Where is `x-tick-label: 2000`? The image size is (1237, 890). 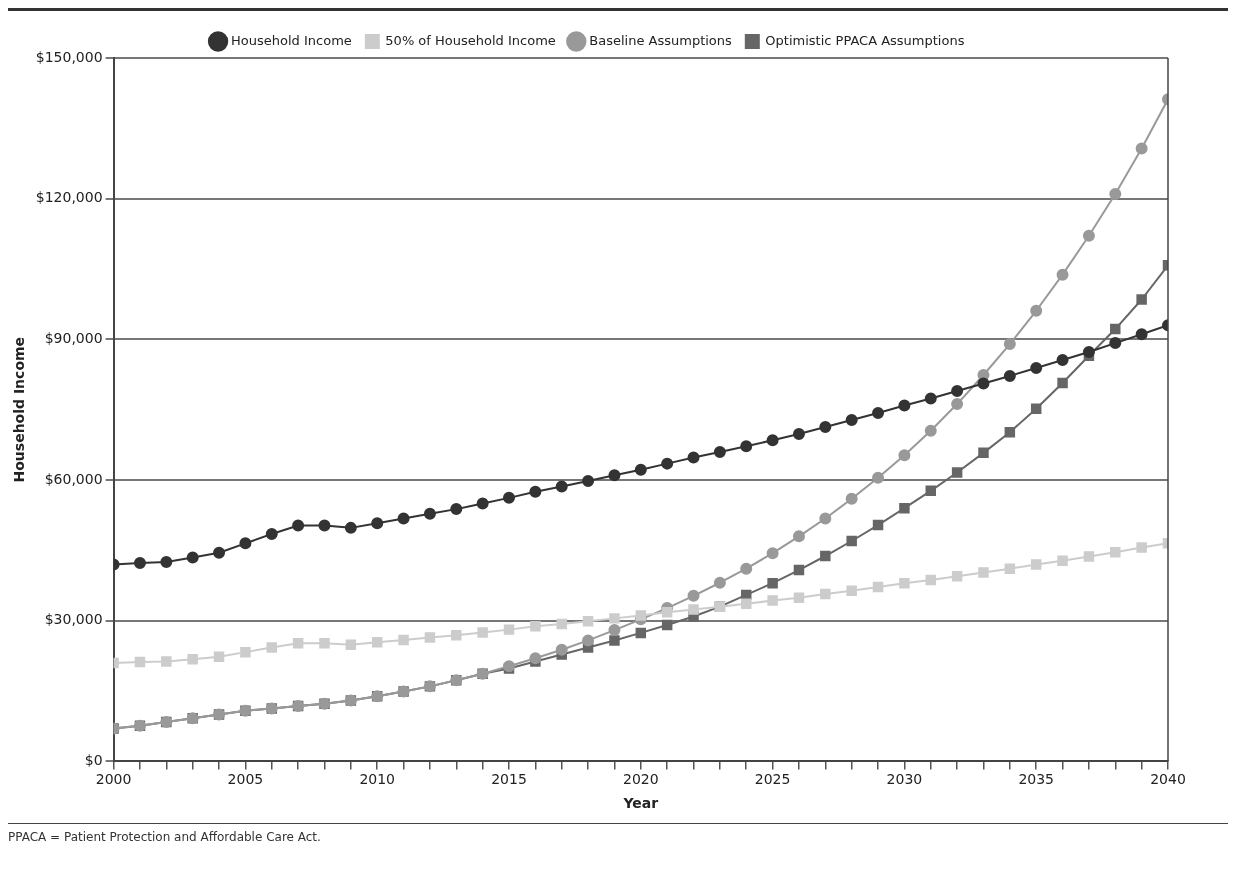 x-tick-label: 2000 is located at coordinates (113, 779).